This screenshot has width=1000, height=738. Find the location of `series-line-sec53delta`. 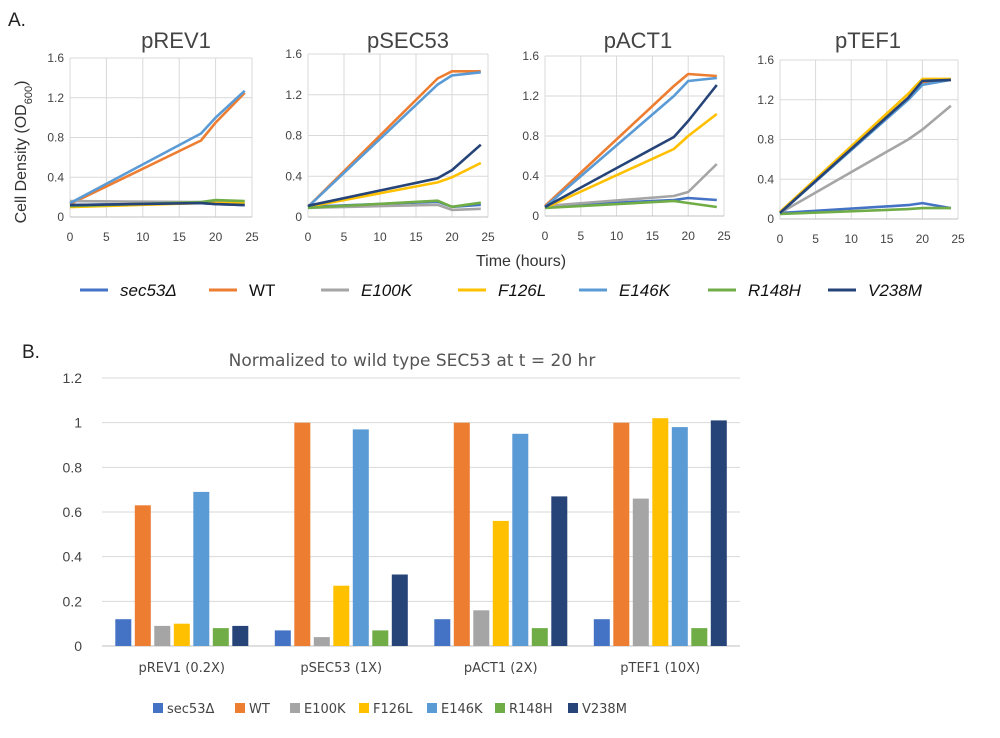

series-line-sec53delta is located at coordinates (865, 208).